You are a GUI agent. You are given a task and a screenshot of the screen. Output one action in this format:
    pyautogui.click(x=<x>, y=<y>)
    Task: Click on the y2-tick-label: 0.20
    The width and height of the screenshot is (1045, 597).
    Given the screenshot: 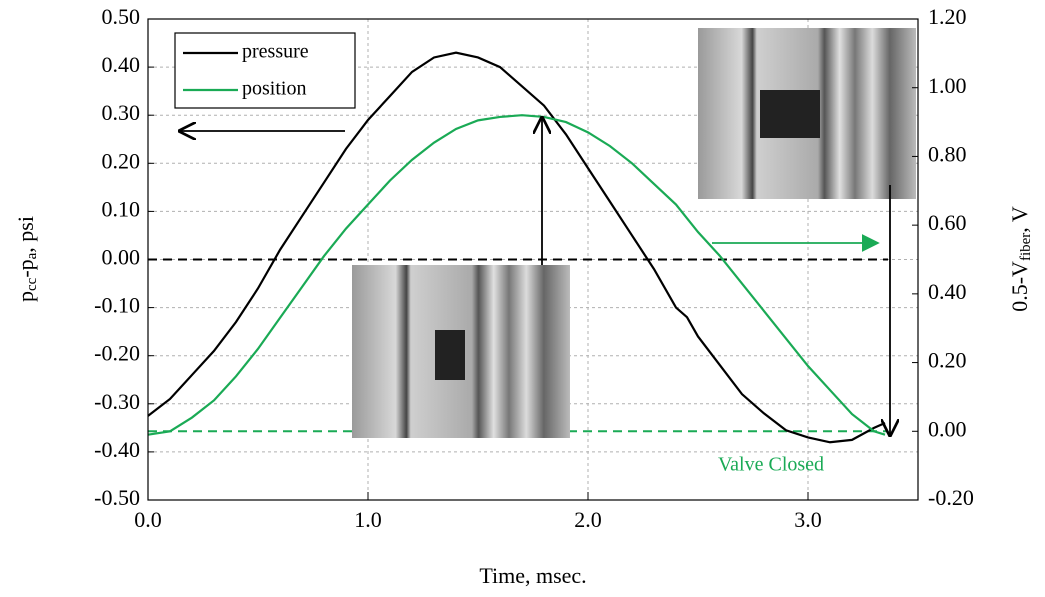 What is the action you would take?
    pyautogui.click(x=947, y=360)
    